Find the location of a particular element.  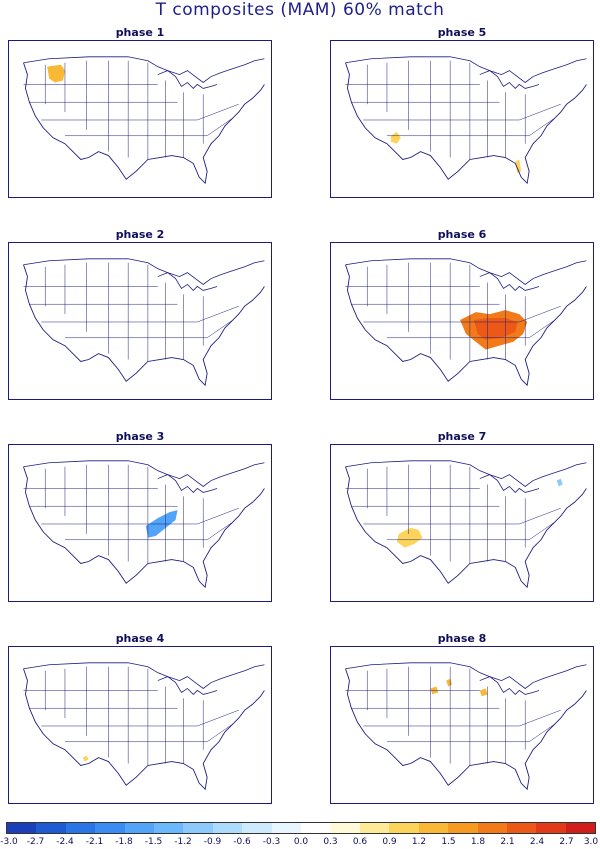

panel-phase2: phase 2 is located at coordinates (140, 314).